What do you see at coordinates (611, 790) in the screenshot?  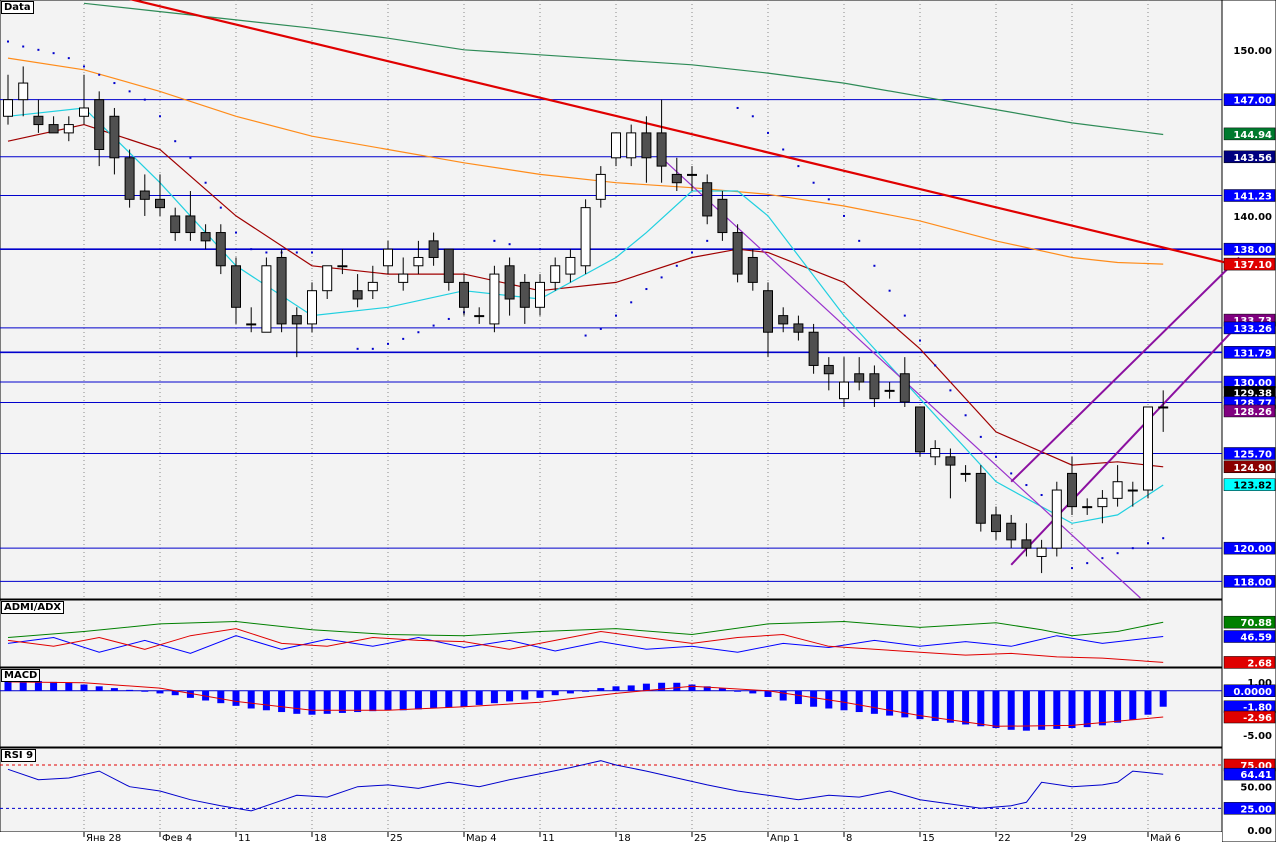 I see `rsi-panel` at bounding box center [611, 790].